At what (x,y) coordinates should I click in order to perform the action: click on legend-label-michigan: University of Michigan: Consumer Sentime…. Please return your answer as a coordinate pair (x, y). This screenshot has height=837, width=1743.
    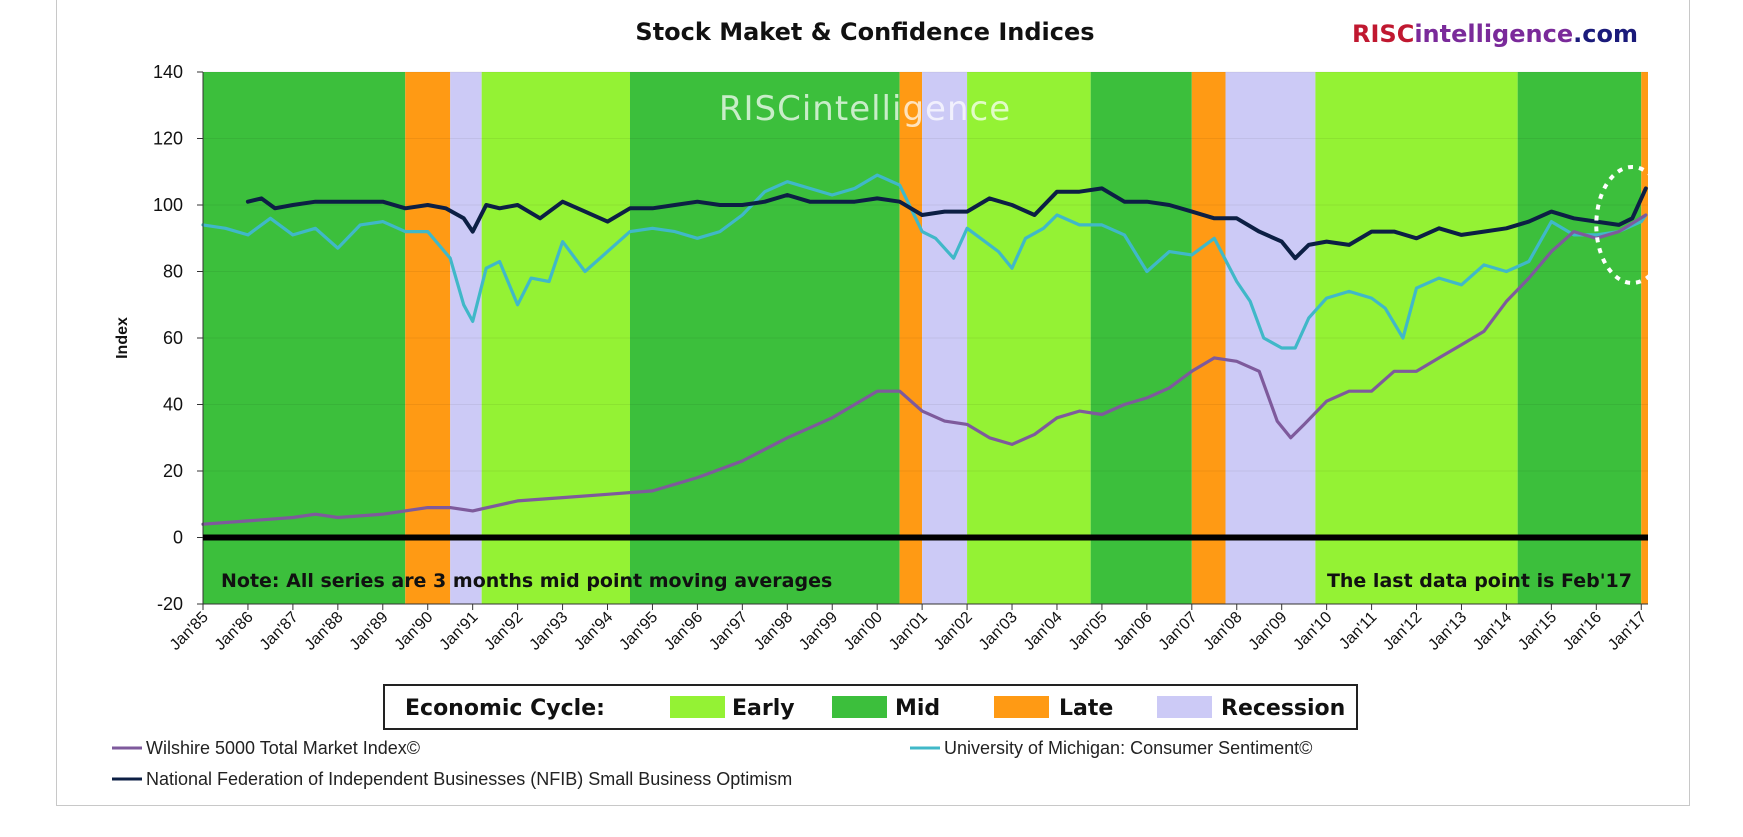
    Looking at the image, I should click on (1128, 748).